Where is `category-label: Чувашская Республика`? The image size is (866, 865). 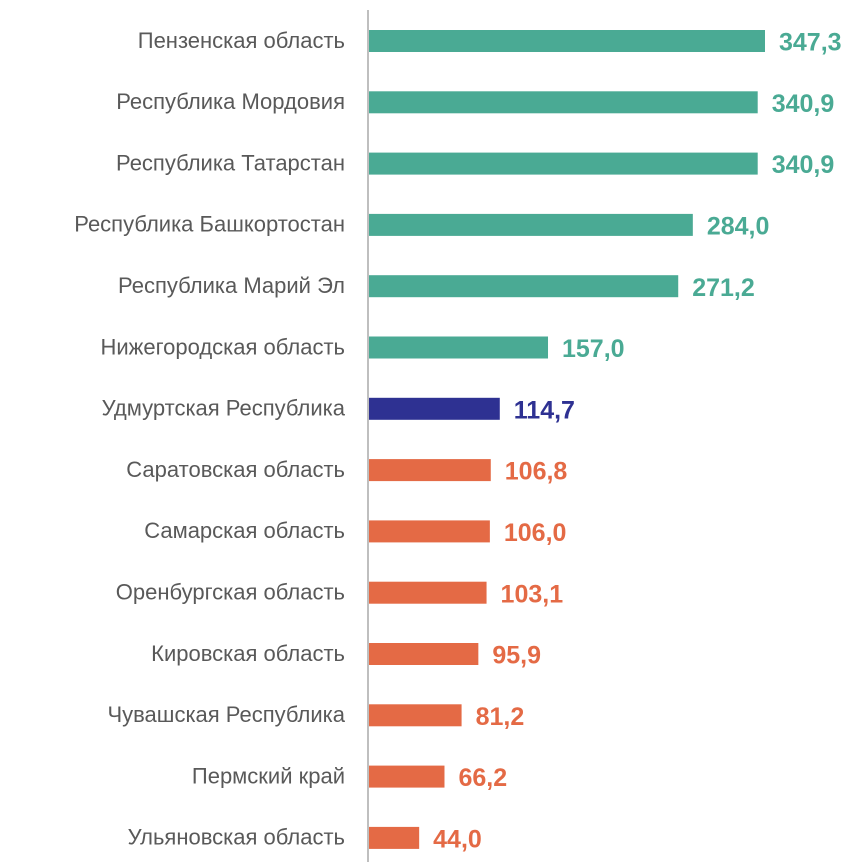 category-label: Чувашская Республика is located at coordinates (226, 714).